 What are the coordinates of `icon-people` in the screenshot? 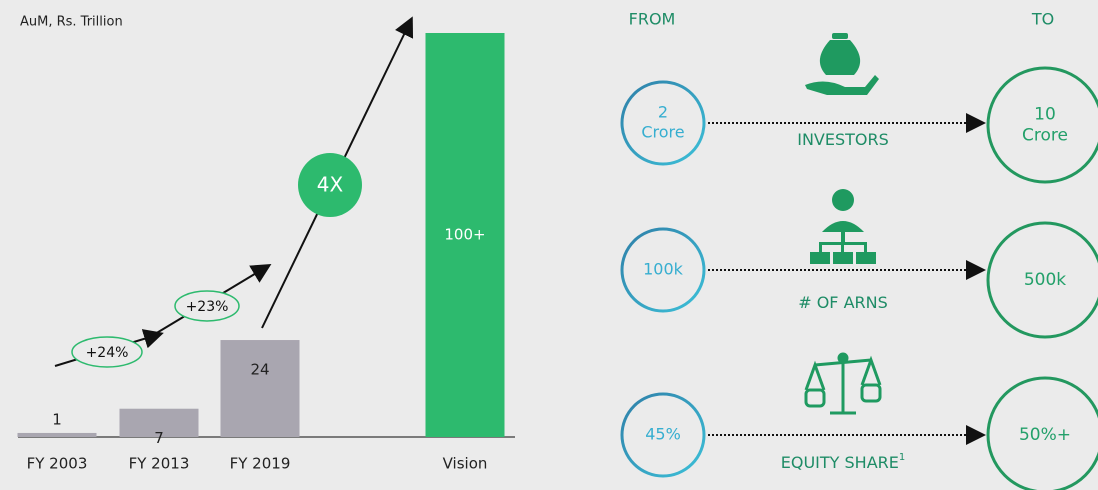 It's located at (843, 226).